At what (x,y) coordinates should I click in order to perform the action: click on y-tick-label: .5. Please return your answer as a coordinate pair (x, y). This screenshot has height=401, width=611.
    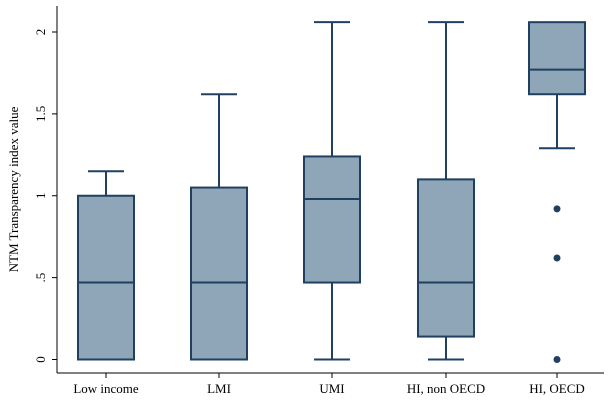
    Looking at the image, I should click on (40, 278).